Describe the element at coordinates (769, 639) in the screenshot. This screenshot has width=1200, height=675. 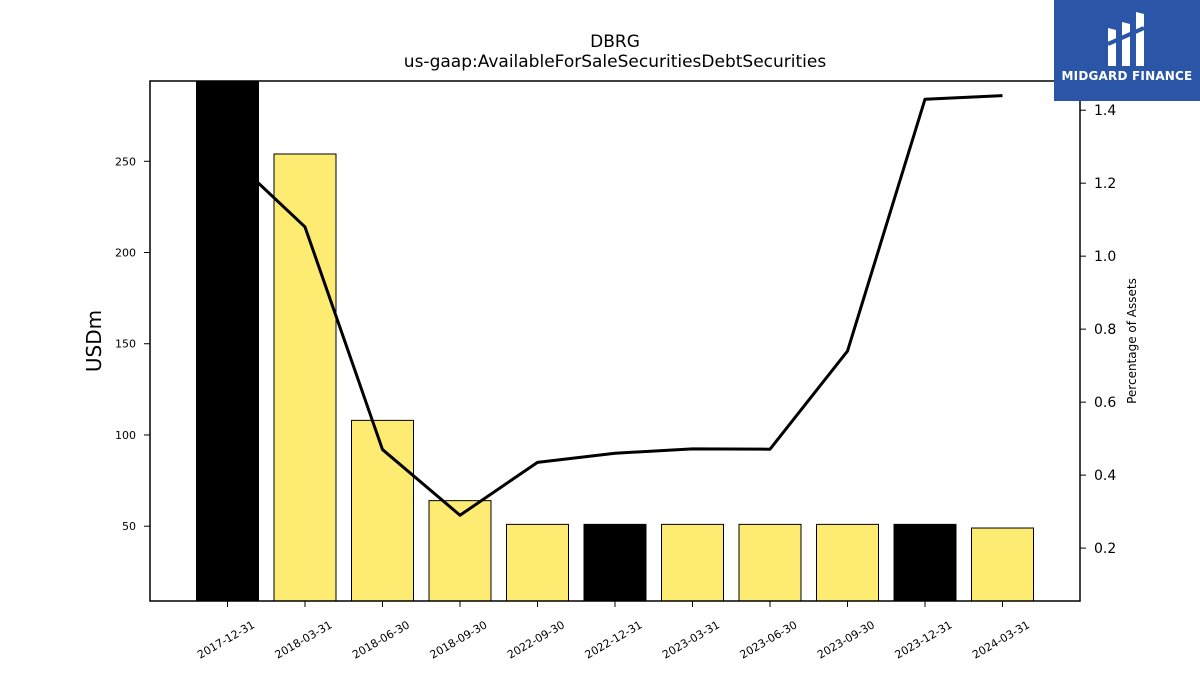
I see `x-tick-label: 2023-06-30` at that location.